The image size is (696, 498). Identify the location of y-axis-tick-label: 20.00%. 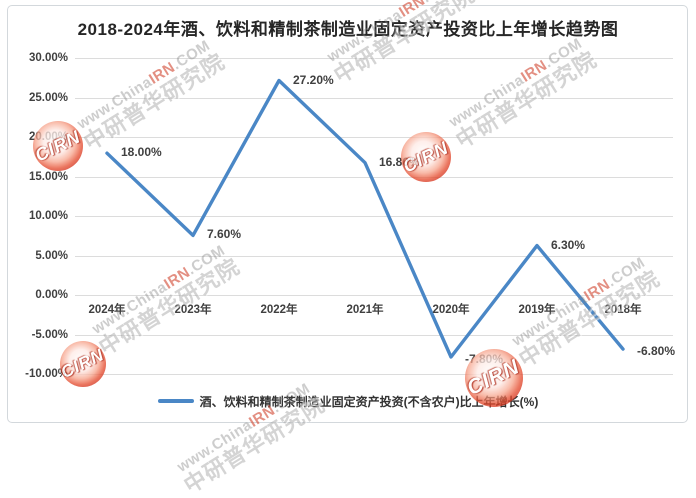
(48, 137).